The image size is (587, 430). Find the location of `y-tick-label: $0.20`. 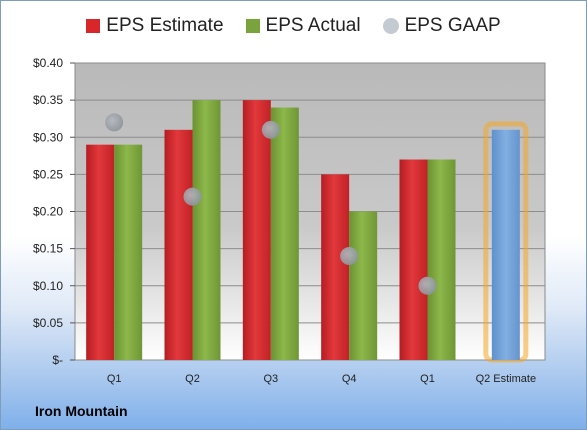

y-tick-label: $0.20 is located at coordinates (48, 212).